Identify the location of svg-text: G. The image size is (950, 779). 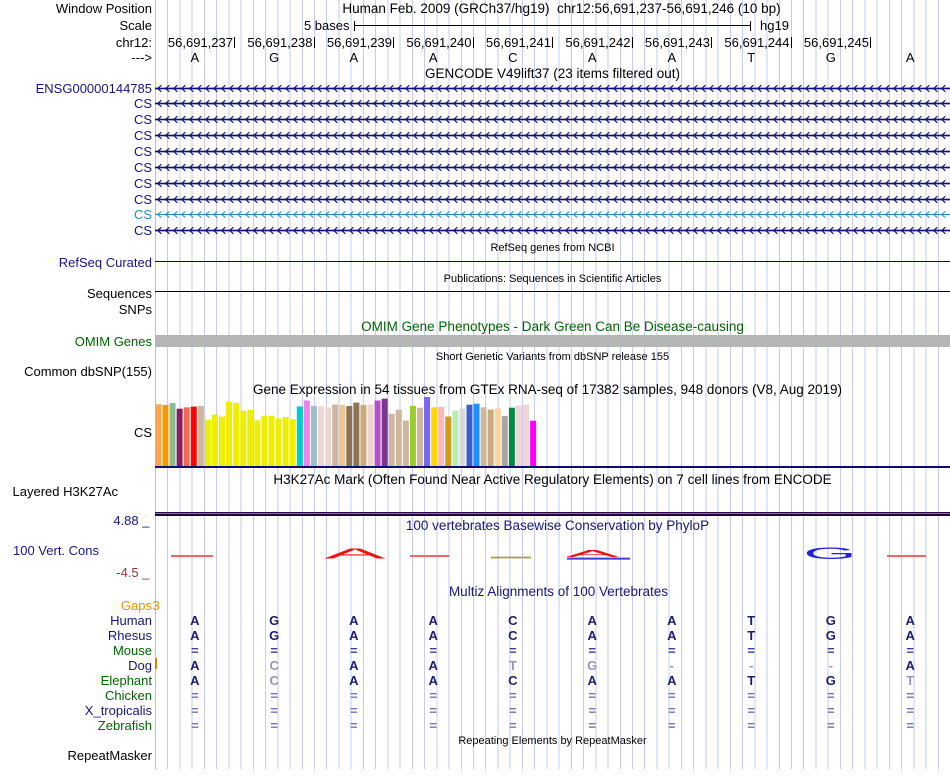
(829, 552).